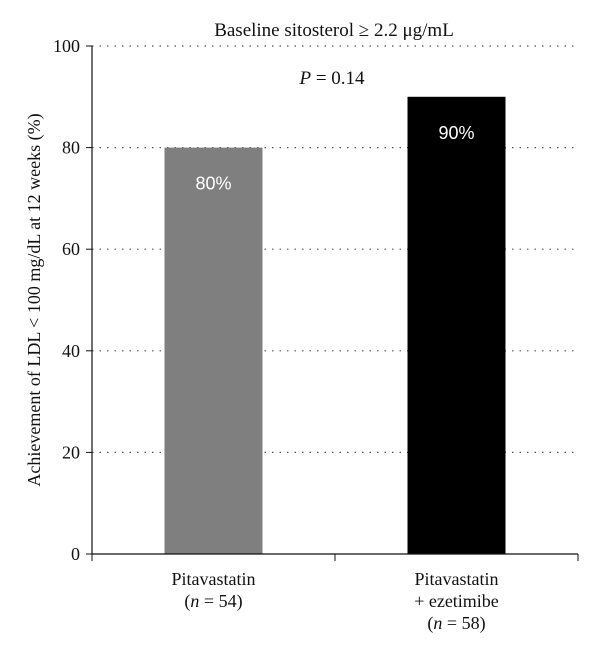 The width and height of the screenshot is (600, 657). What do you see at coordinates (71, 351) in the screenshot?
I see `y-tick-label: 40` at bounding box center [71, 351].